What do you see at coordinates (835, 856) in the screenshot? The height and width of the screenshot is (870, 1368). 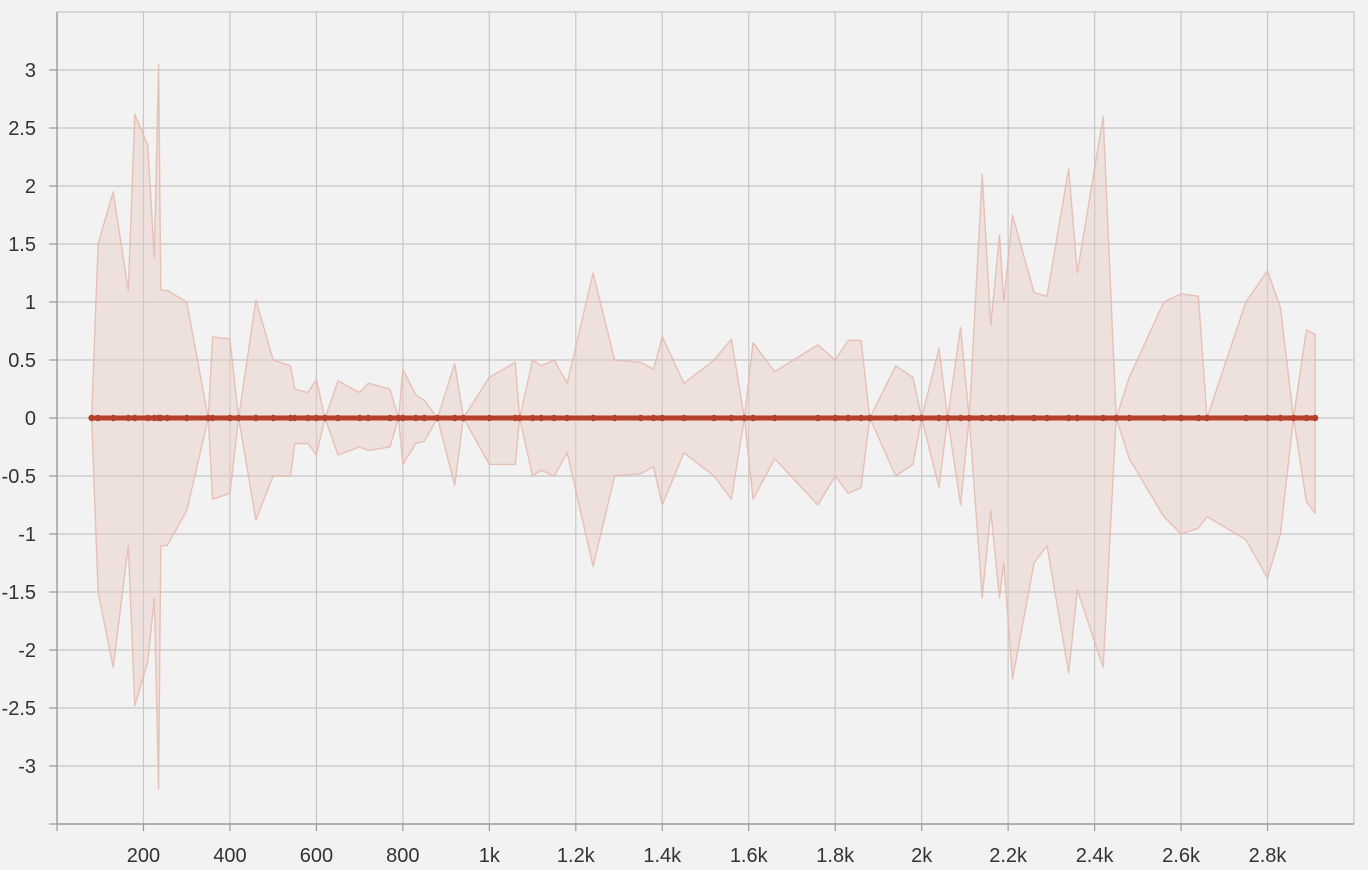 I see `x-tick-label: 1.8k` at bounding box center [835, 856].